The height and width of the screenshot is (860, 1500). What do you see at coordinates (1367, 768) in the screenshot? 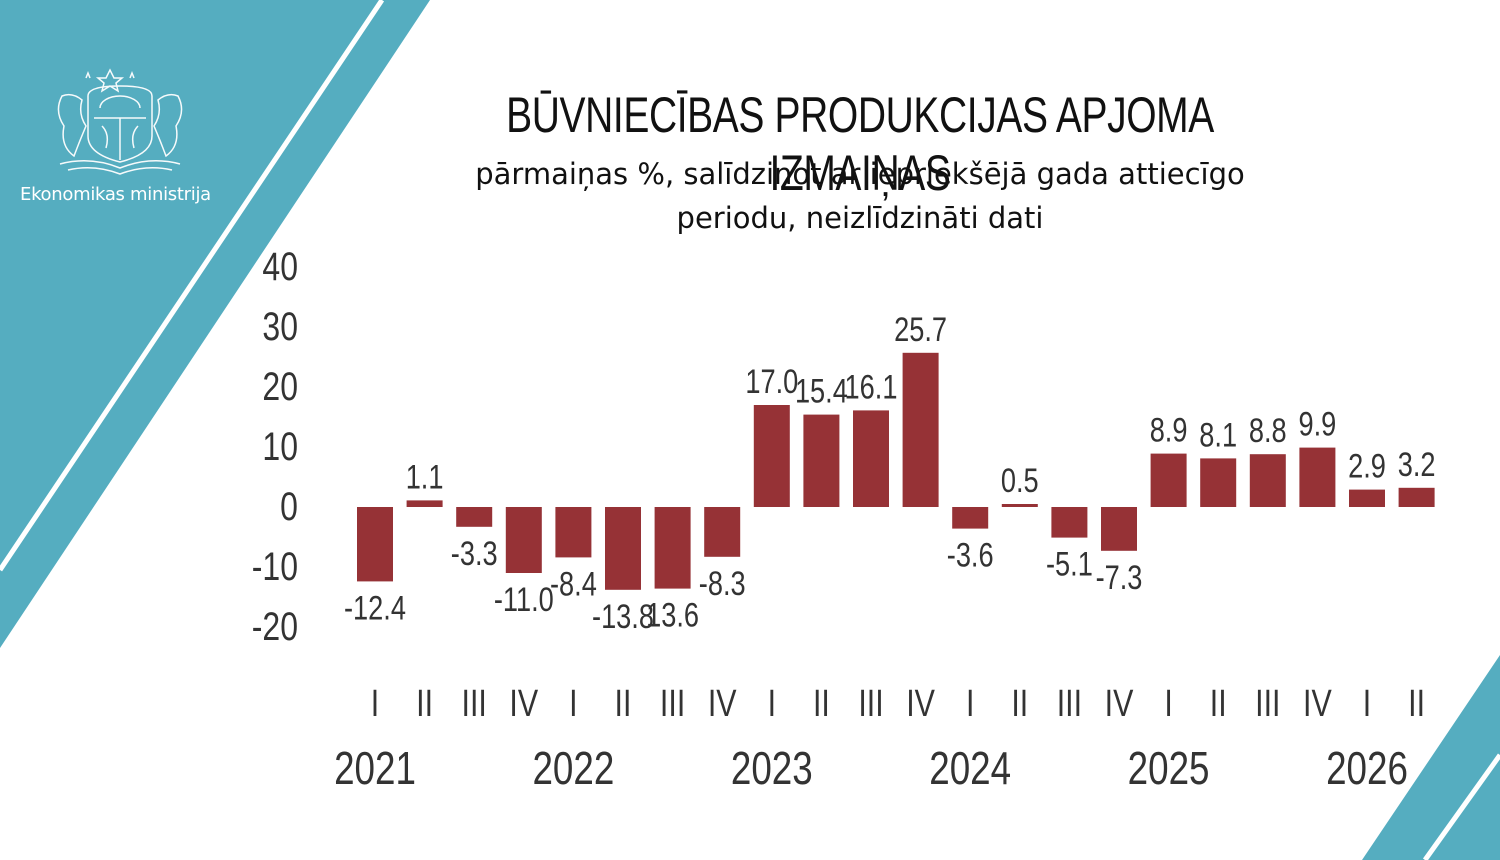
I see `year-label: 2026` at bounding box center [1367, 768].